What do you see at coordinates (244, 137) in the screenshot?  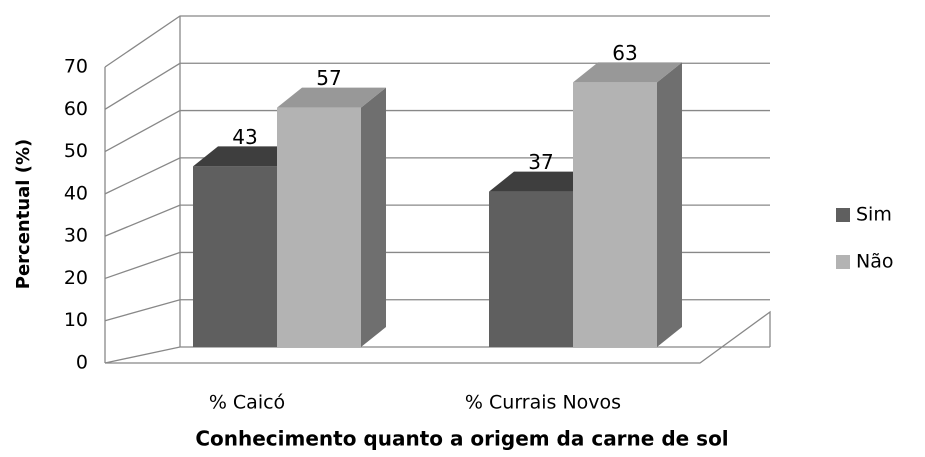 I see `data-label: 43` at bounding box center [244, 137].